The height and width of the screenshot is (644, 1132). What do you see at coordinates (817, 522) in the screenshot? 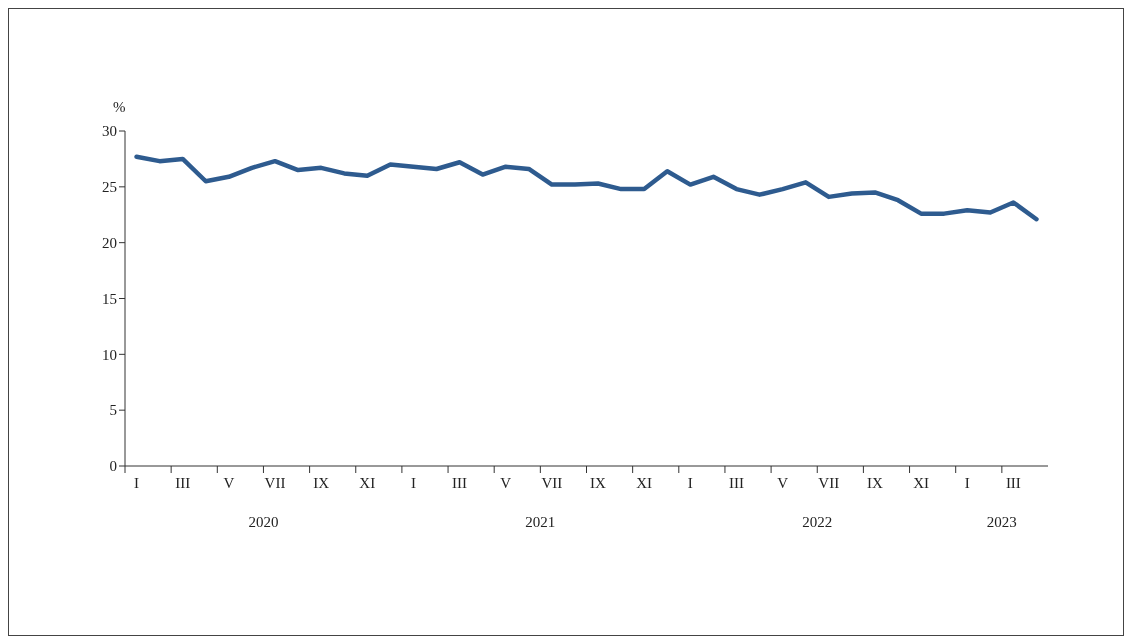
I see `text: 2022` at bounding box center [817, 522].